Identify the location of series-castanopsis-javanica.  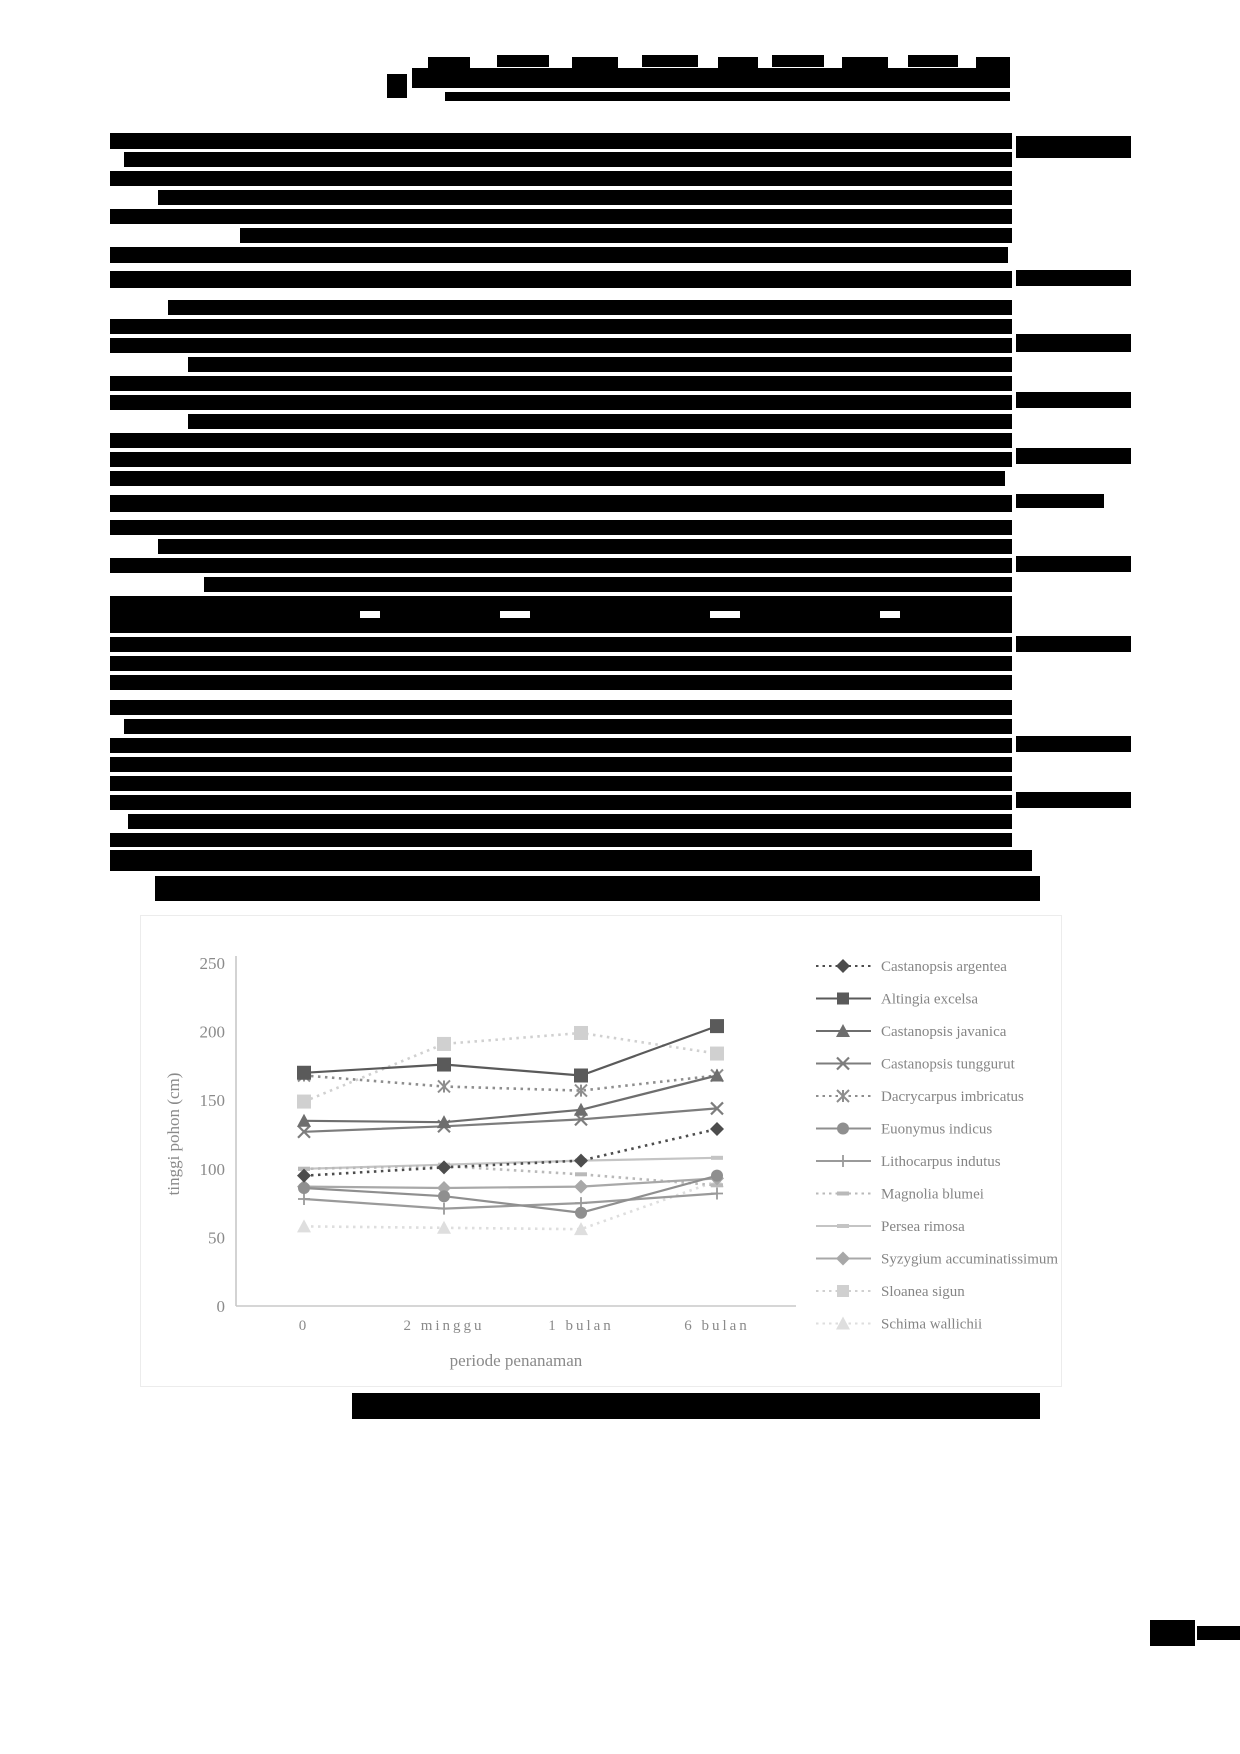
(510, 1098).